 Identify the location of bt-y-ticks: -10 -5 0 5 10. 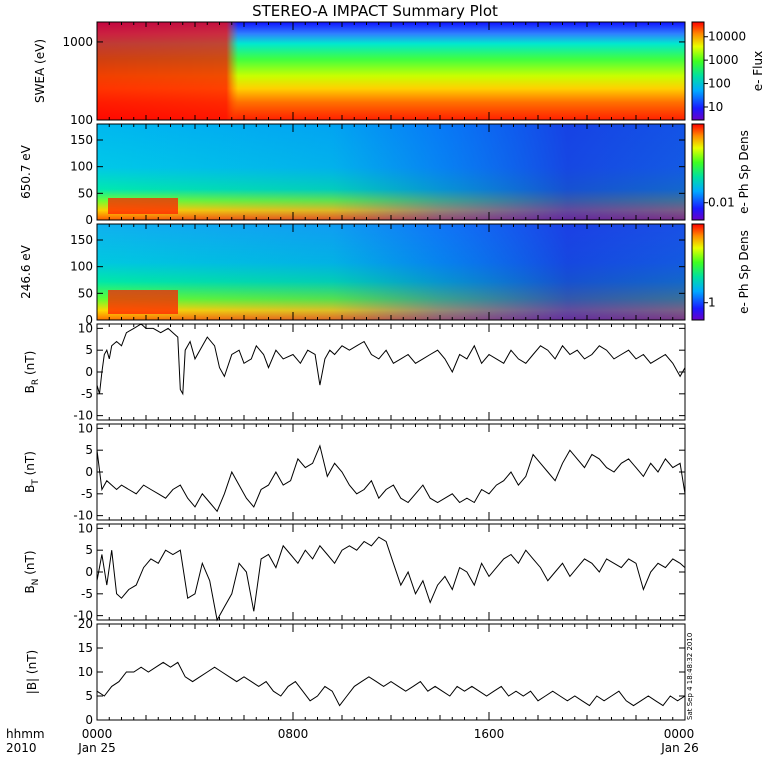
(379, 472).